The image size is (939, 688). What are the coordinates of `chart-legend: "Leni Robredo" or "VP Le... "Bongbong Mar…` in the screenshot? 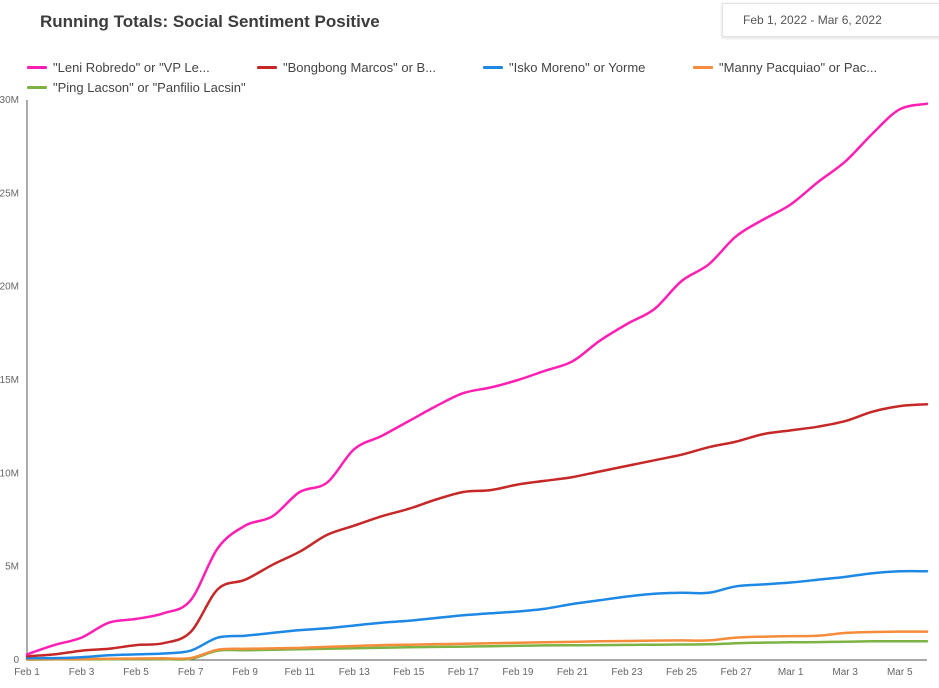 It's located at (469, 80).